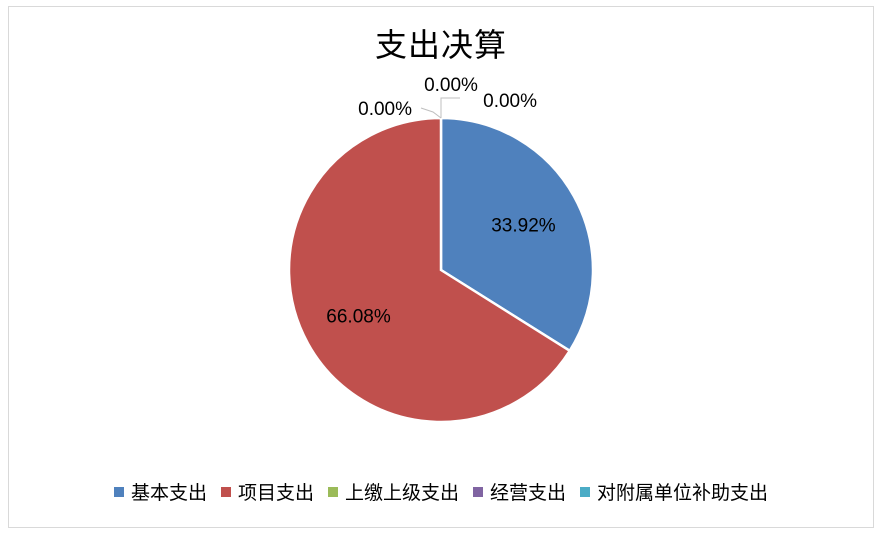 The image size is (882, 536). I want to click on legend-item: 项目支出, so click(267, 491).